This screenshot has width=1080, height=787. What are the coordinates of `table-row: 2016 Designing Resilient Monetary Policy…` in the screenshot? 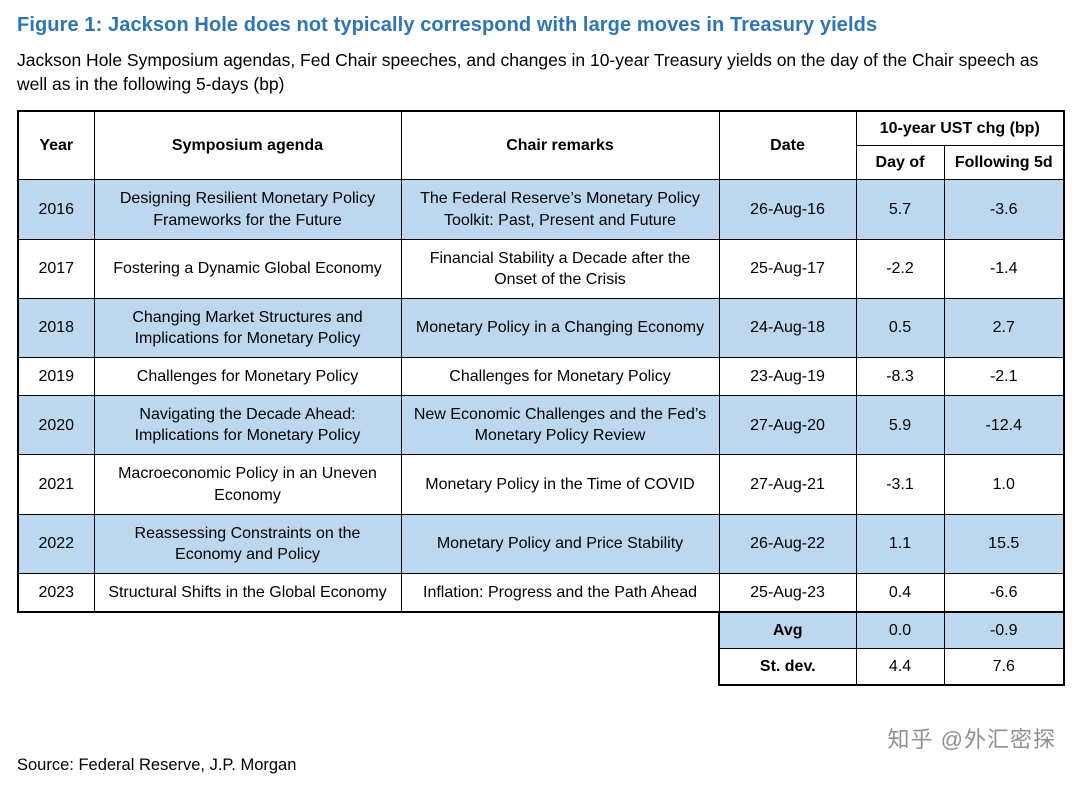 It's located at (541, 209).